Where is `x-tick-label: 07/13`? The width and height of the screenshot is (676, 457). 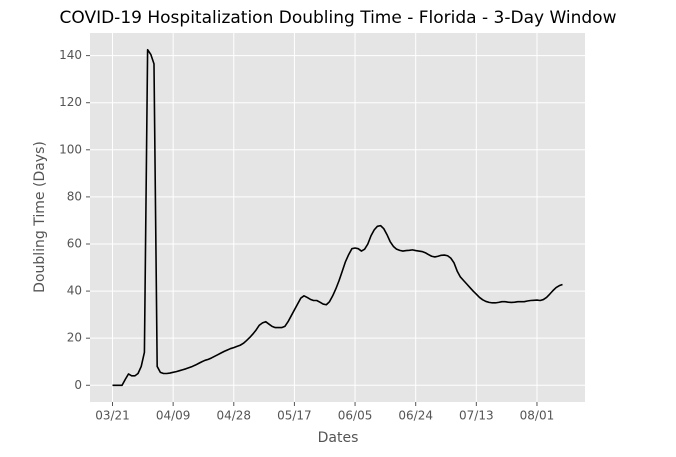
x-tick-label: 07/13 is located at coordinates (476, 416).